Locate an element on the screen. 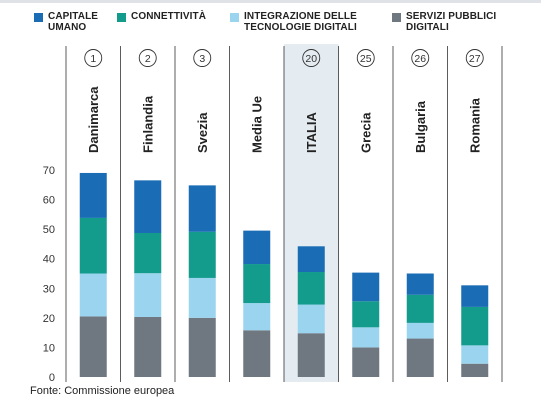 This screenshot has height=402, width=541. legend-swatch-integrazione is located at coordinates (234, 17).